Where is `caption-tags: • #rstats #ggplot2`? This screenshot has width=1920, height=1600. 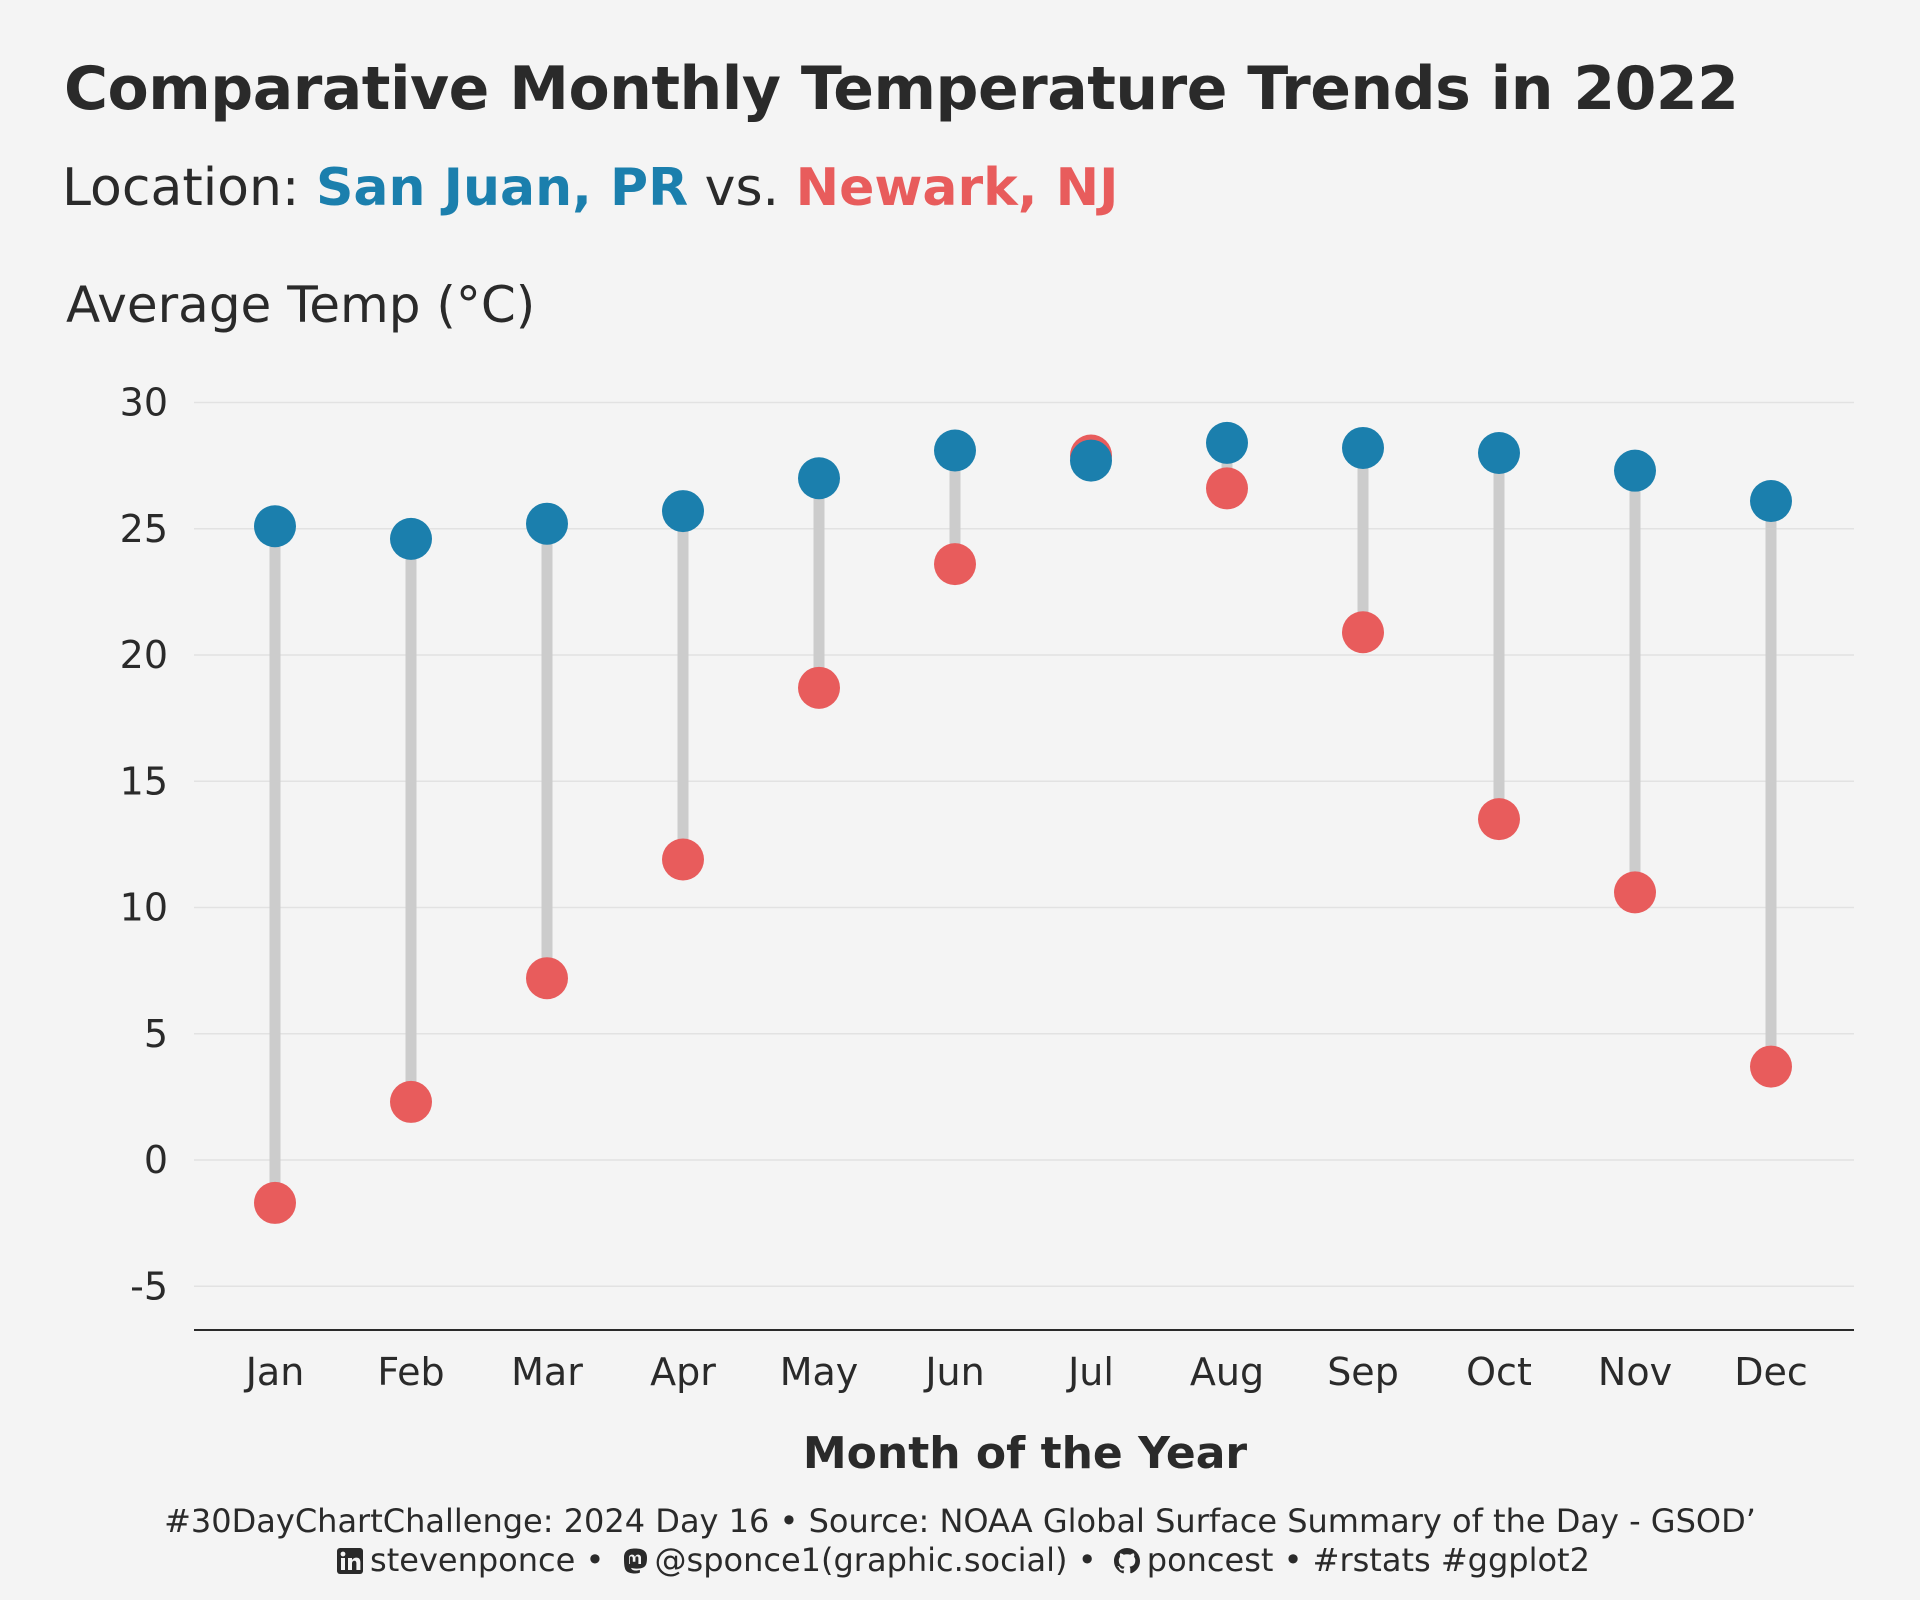
caption-tags: • #rstats #ggplot2 is located at coordinates (1436, 1560).